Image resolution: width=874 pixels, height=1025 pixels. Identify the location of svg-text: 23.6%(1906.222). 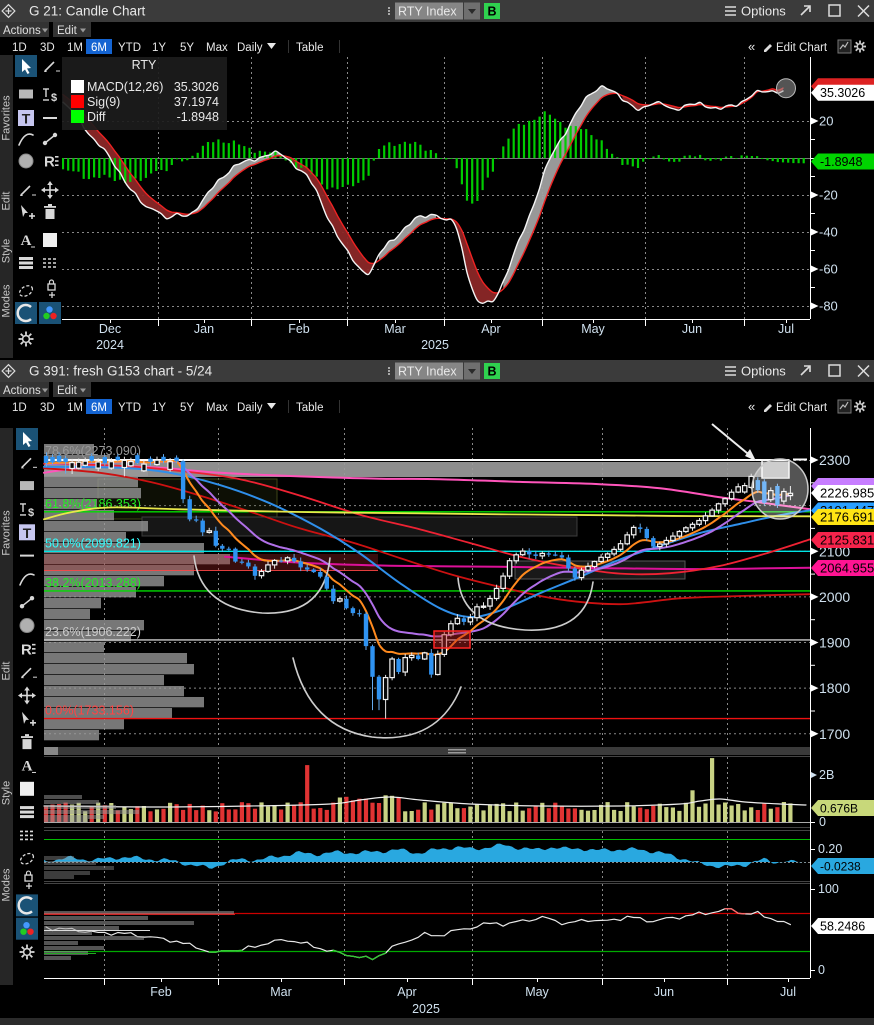
(93, 632).